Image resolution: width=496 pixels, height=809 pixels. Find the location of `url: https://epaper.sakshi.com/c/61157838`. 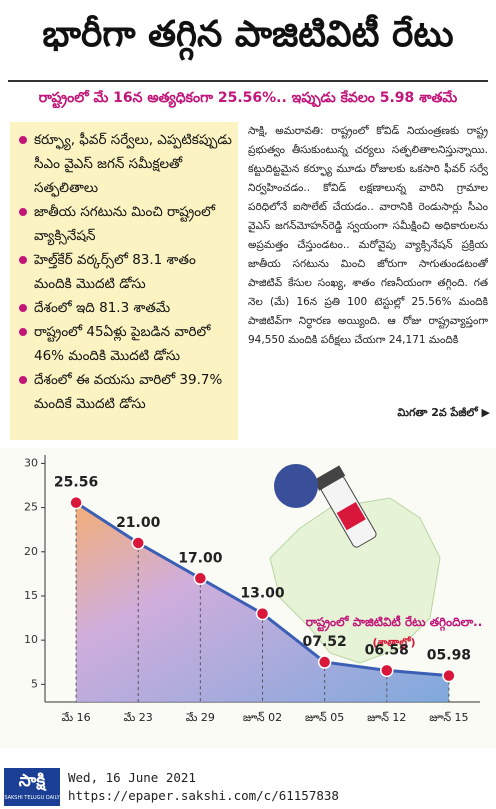

url: https://epaper.sakshi.com/c/61157838 is located at coordinates (203, 795).